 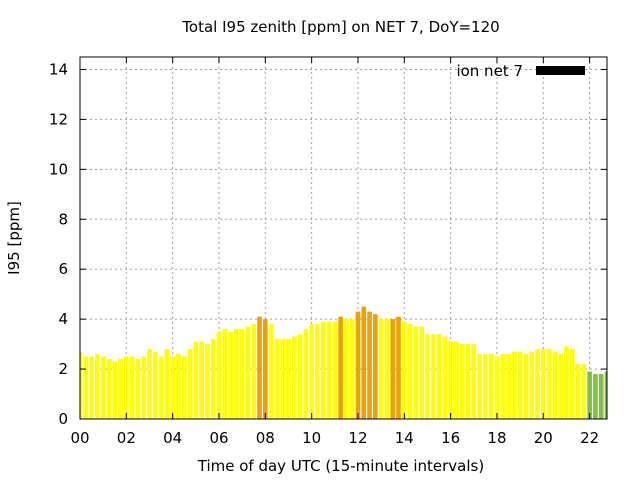 What do you see at coordinates (589, 438) in the screenshot?
I see `x-tick-label: 22` at bounding box center [589, 438].